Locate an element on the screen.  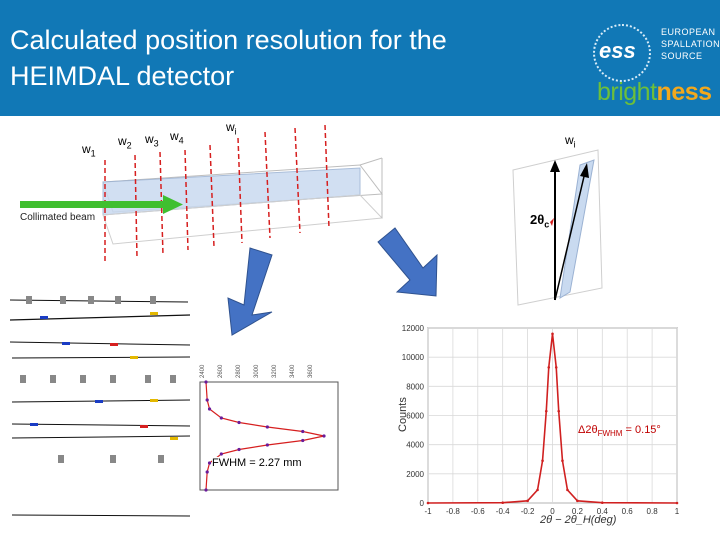
y-tick-label: 6000 is located at coordinates (415, 416).